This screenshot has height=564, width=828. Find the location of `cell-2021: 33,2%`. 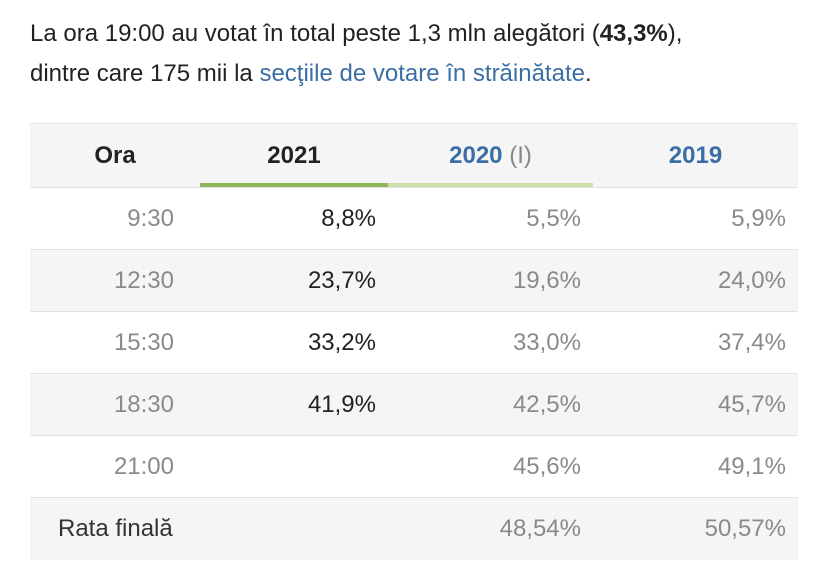

cell-2021: 33,2% is located at coordinates (294, 342).